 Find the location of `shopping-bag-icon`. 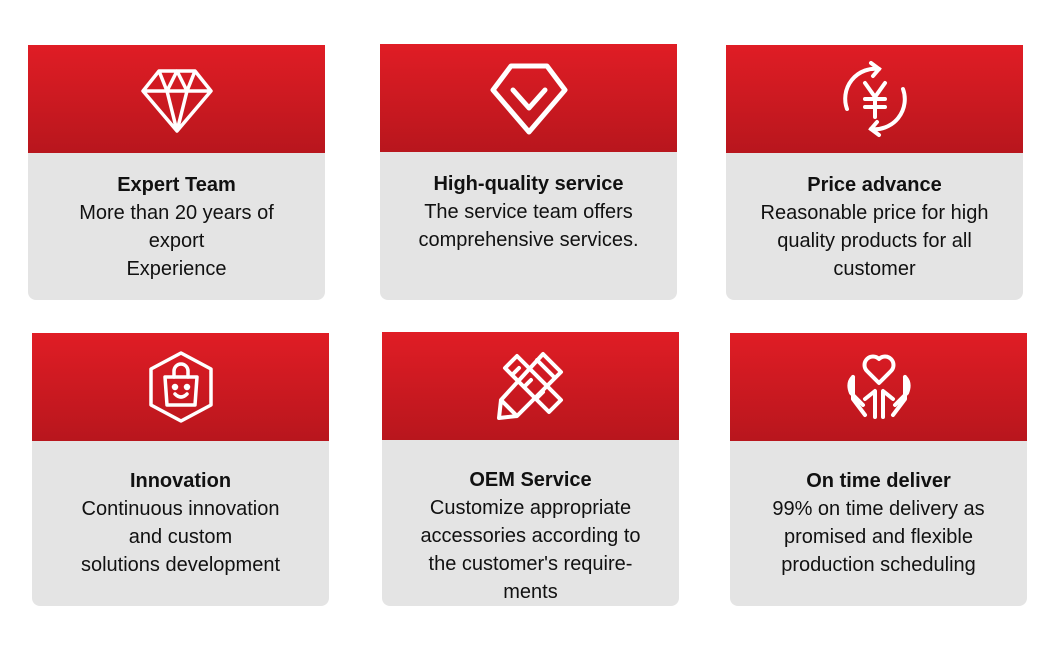

shopping-bag-icon is located at coordinates (180, 387).